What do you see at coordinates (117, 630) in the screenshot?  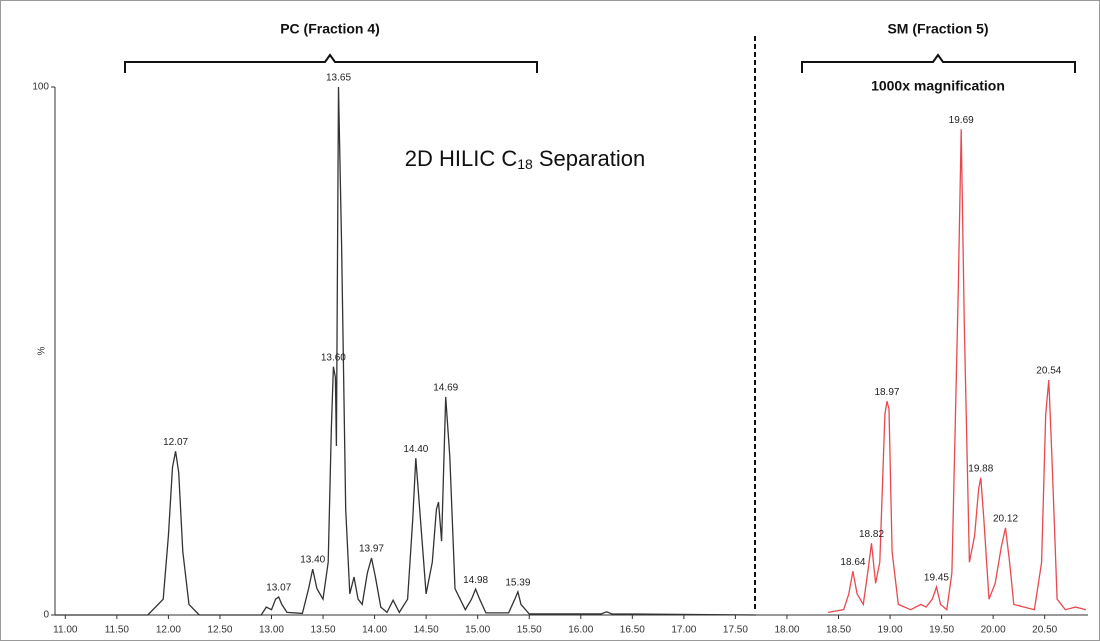 I see `x-tick-label: 11.50` at bounding box center [117, 630].